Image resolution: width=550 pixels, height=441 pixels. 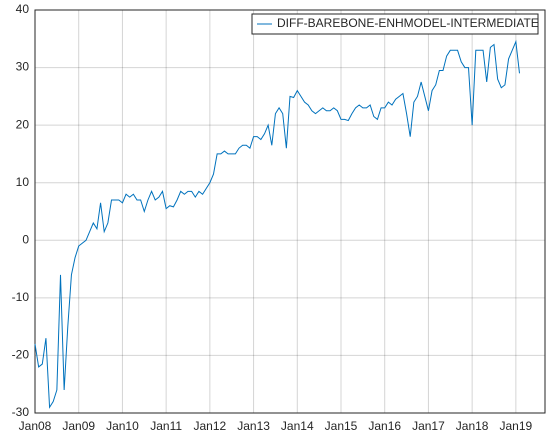 I want to click on x-tick-label: Jan18, so click(x=472, y=426).